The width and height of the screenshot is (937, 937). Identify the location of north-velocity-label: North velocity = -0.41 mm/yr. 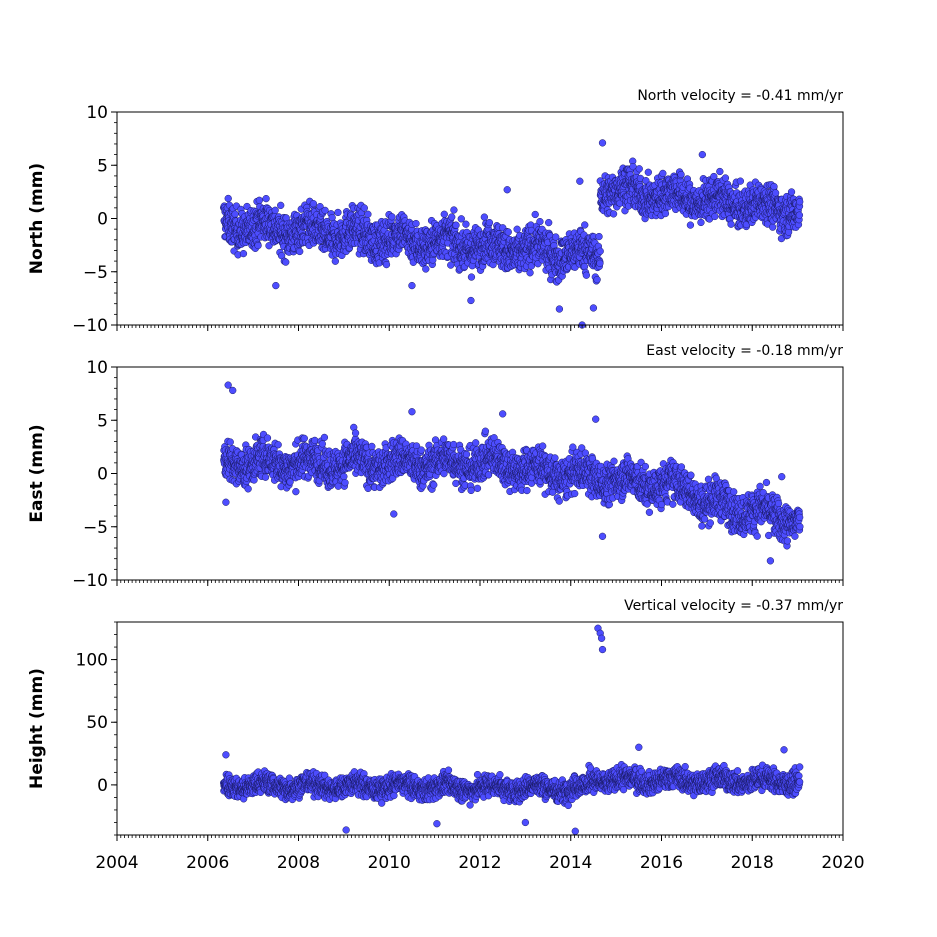
(740, 96).